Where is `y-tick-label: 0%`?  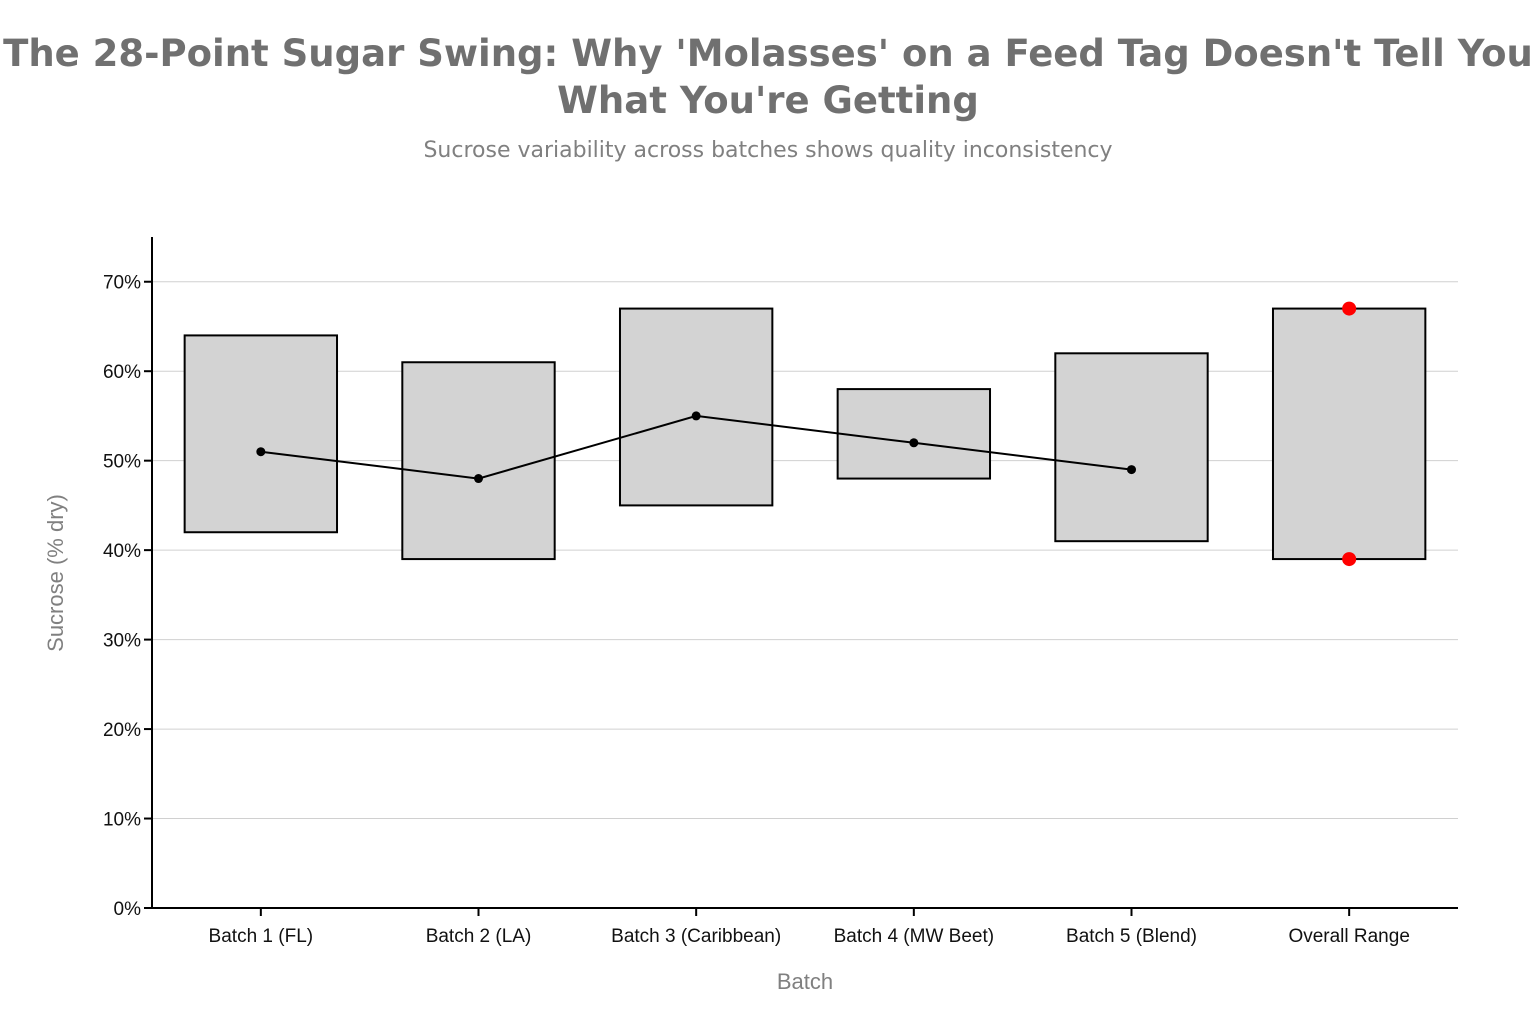 y-tick-label: 0% is located at coordinates (128, 909).